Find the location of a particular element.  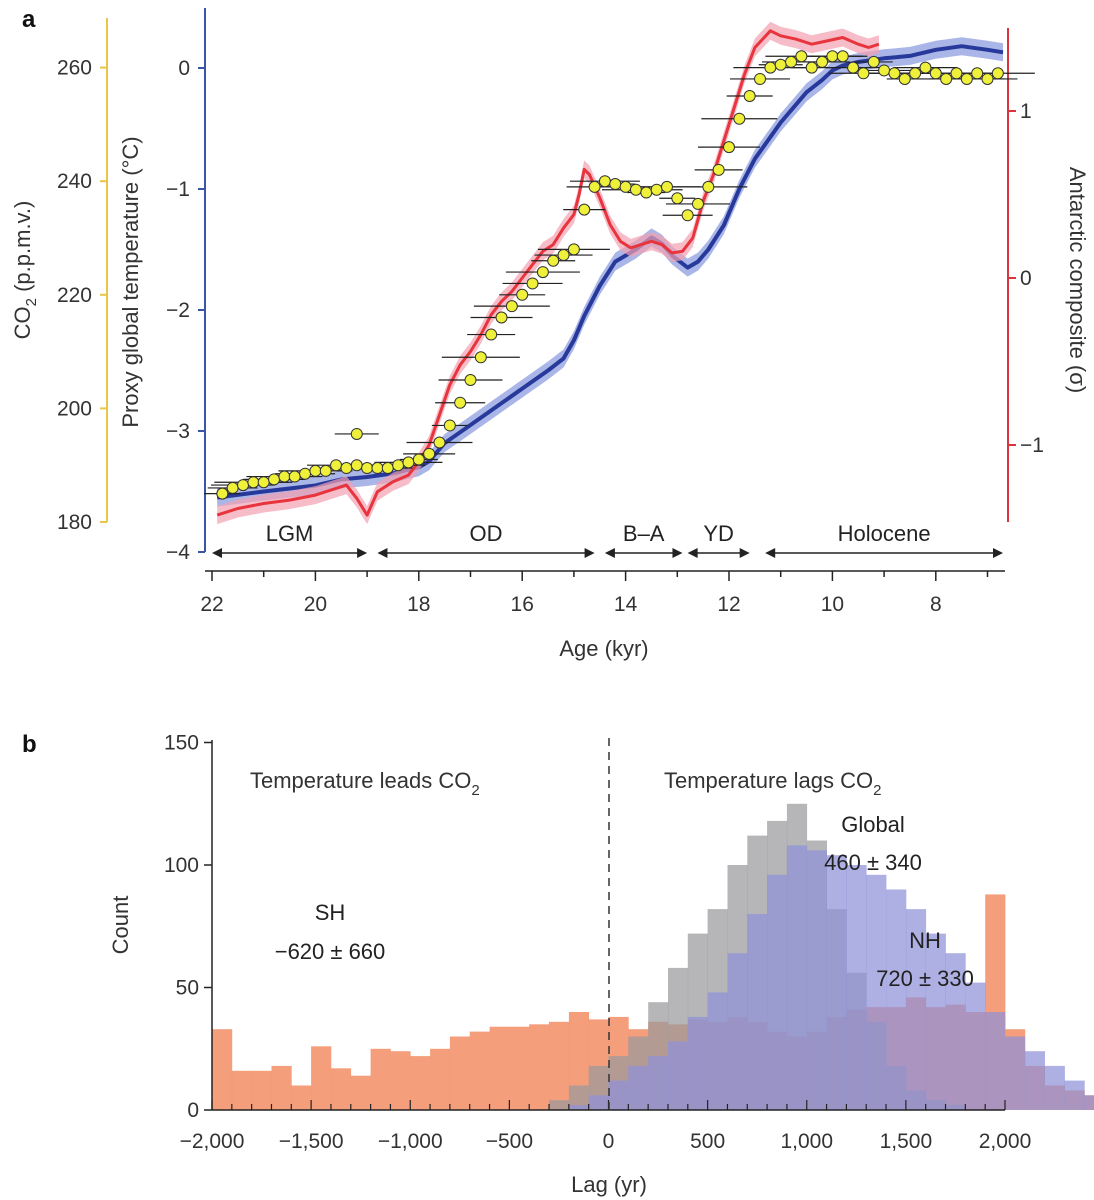

co2-tick-label: 240 is located at coordinates (74, 181).